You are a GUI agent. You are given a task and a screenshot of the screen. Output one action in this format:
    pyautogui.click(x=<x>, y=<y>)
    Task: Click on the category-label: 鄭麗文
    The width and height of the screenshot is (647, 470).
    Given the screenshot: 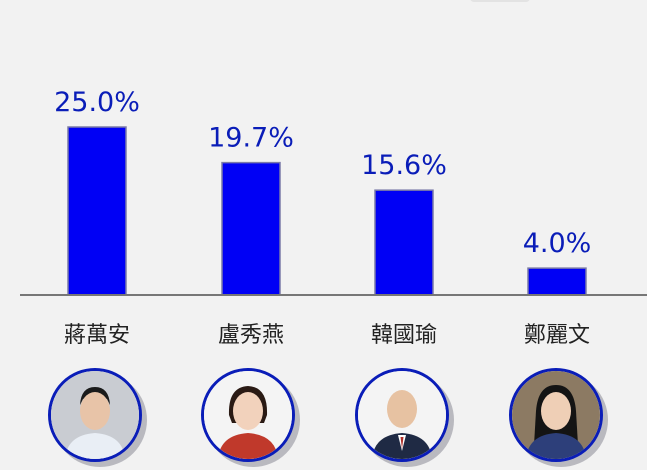 What is the action you would take?
    pyautogui.click(x=557, y=335)
    